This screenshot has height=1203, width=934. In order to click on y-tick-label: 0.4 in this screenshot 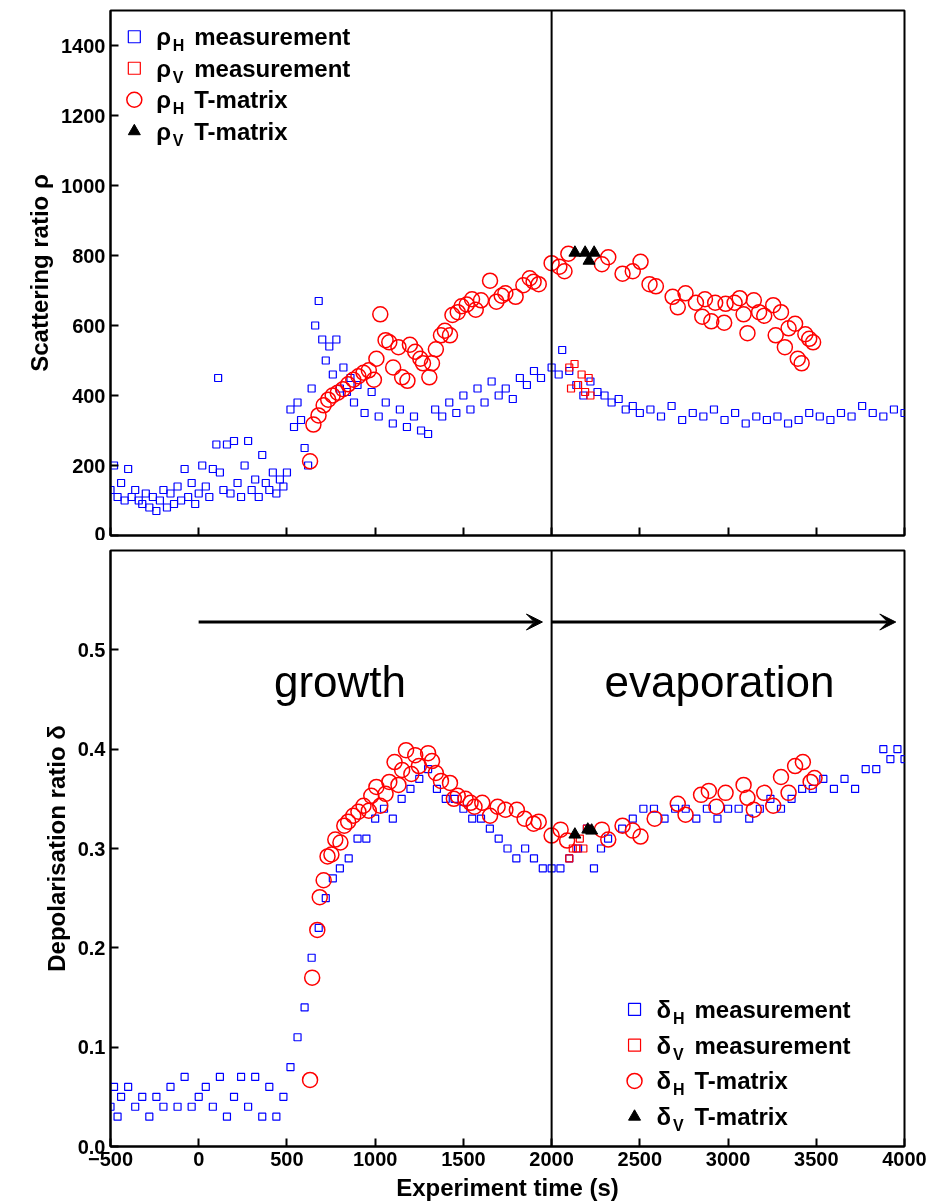, I will do `click(92, 749)`.